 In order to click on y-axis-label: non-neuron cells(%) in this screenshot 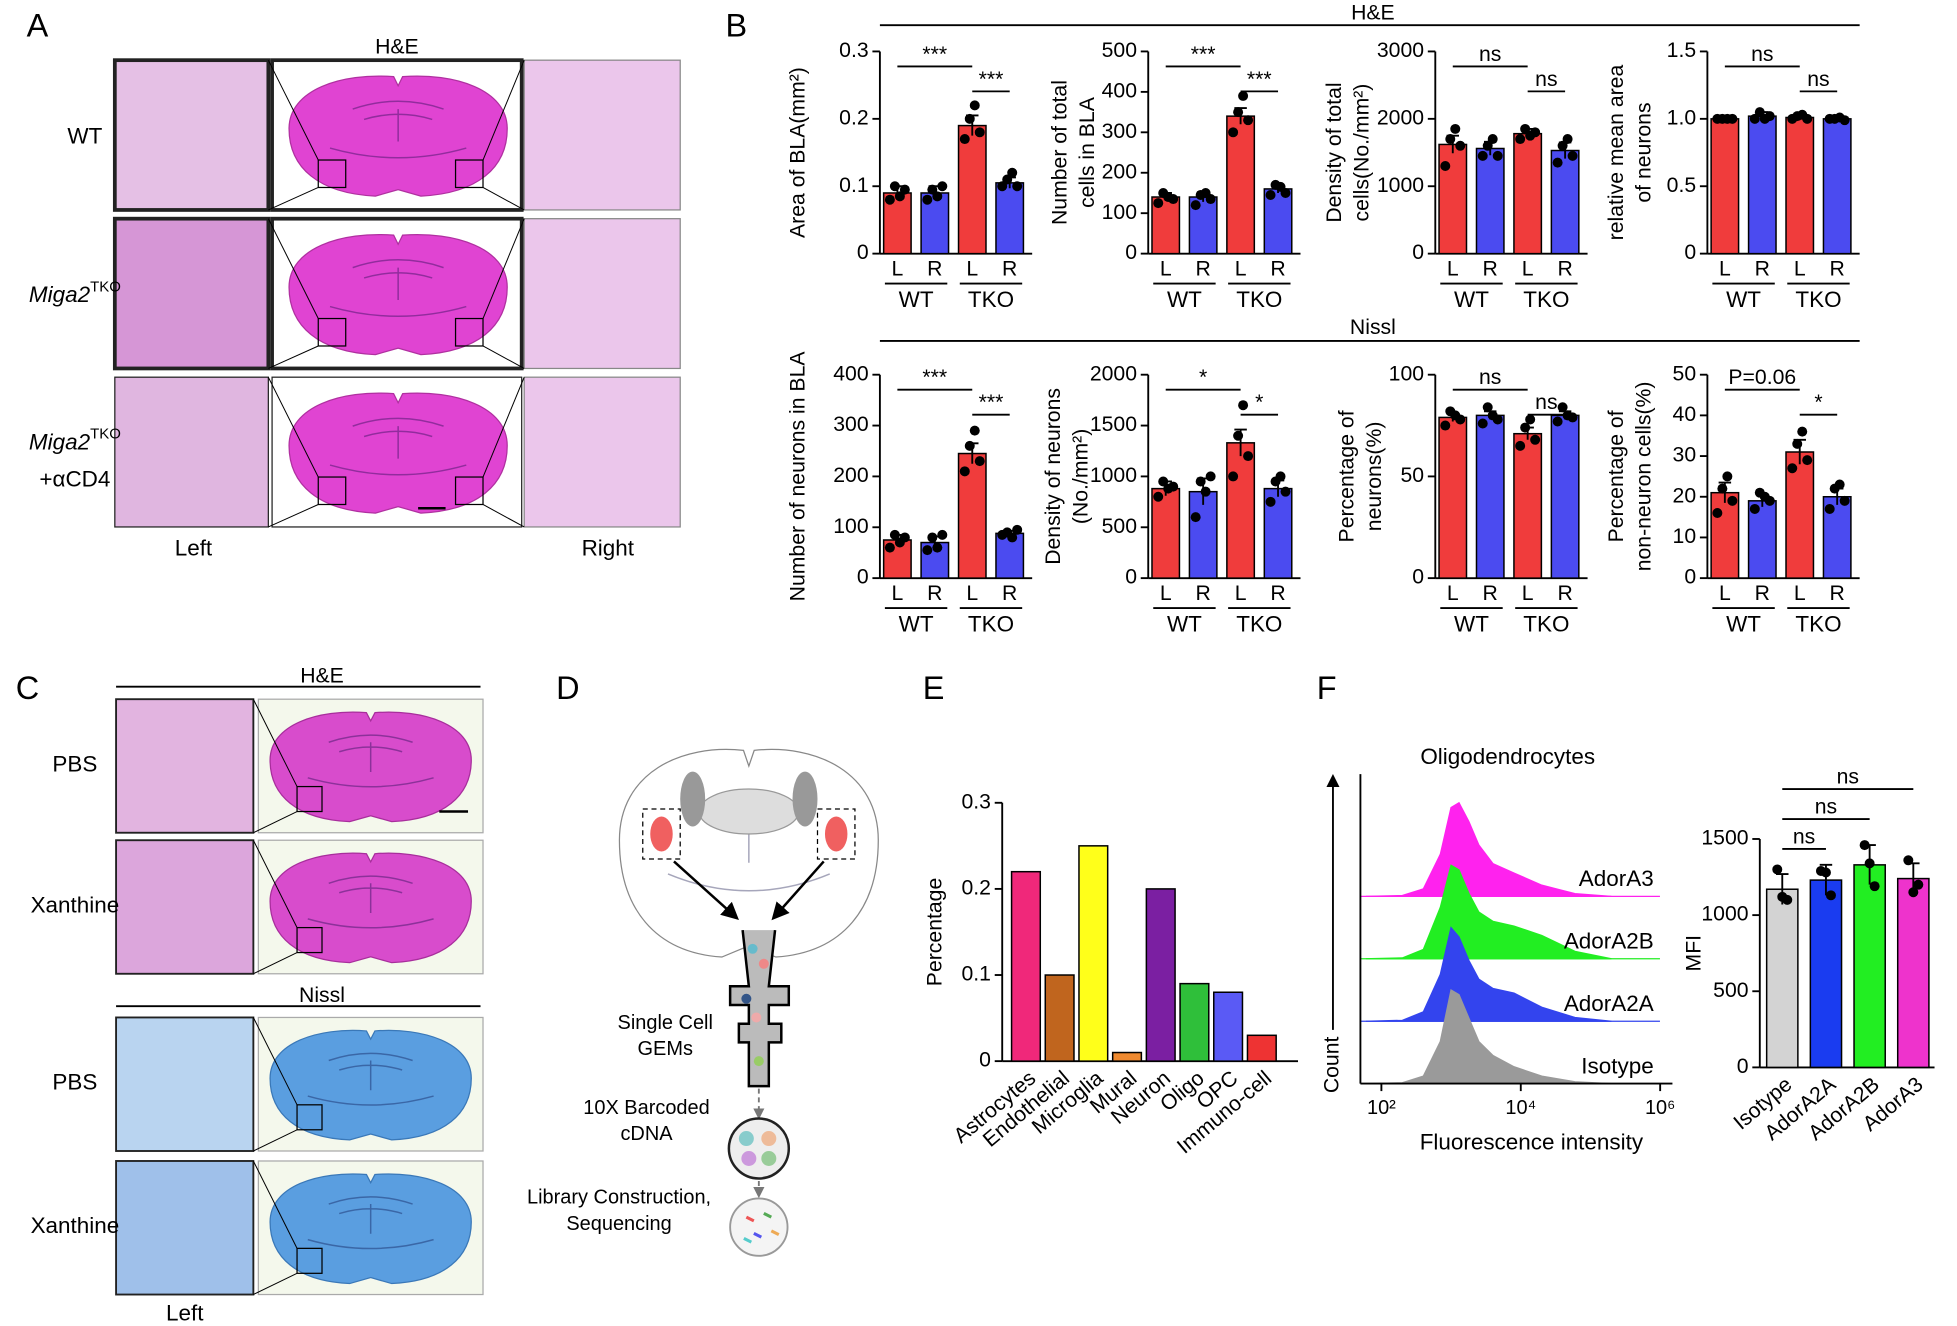, I will do `click(1644, 477)`.